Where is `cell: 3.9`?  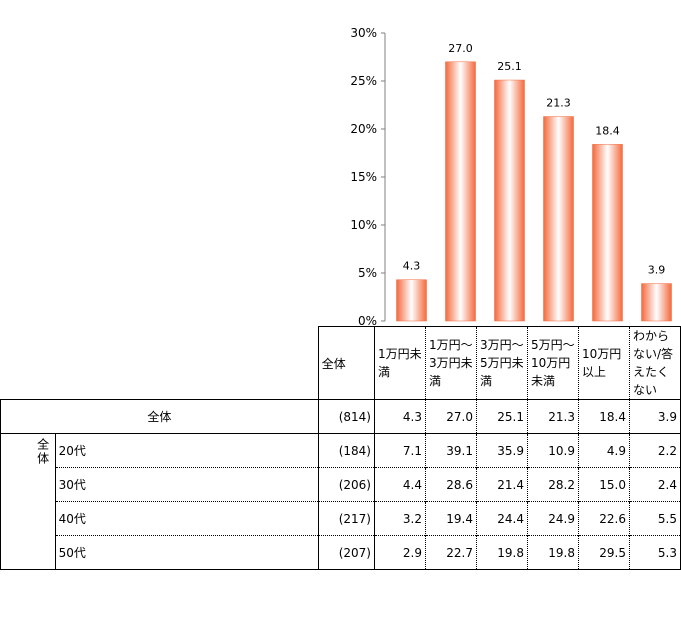
cell: 3.9 is located at coordinates (654, 416).